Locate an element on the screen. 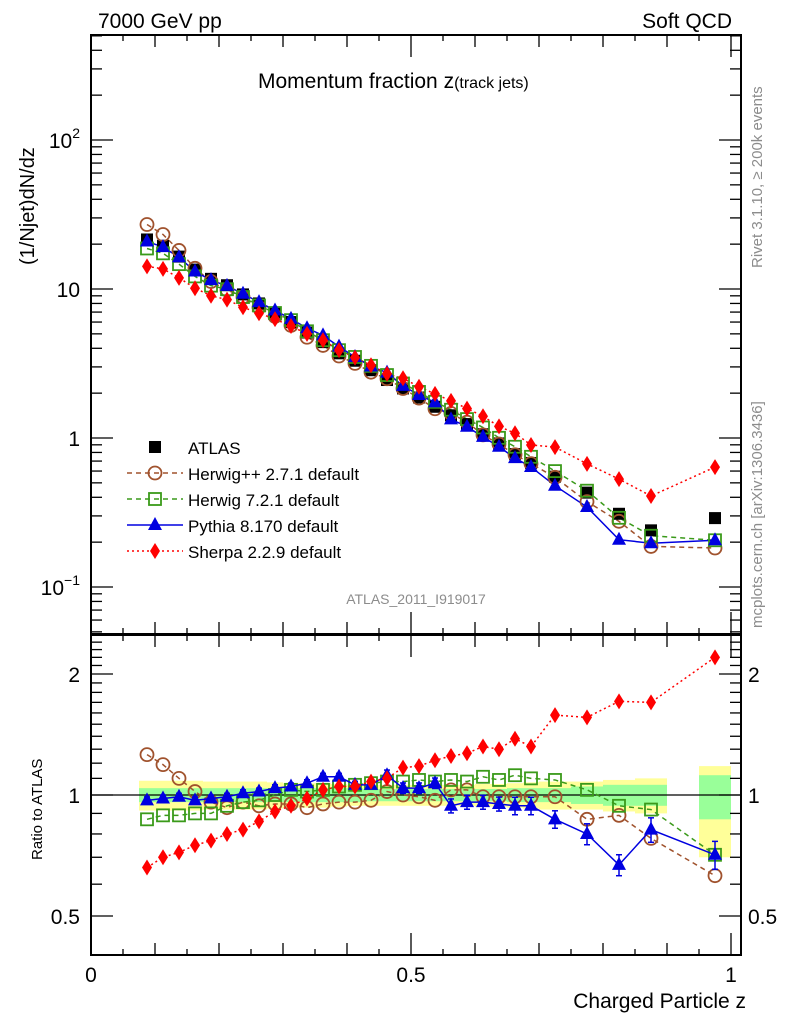 This screenshot has width=786, height=1024. x-tick-label: 1 is located at coordinates (731, 975).